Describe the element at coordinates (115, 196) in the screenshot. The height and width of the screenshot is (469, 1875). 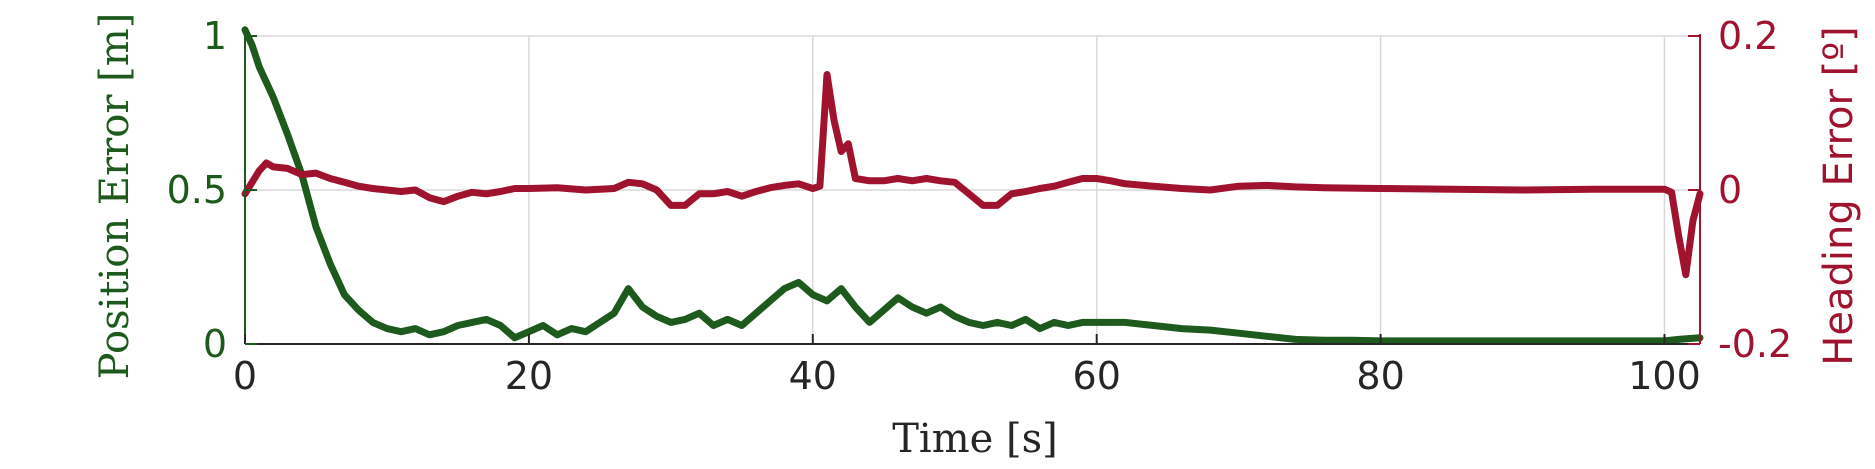
I see `y-left-axis-label: Position Error [m]` at that location.